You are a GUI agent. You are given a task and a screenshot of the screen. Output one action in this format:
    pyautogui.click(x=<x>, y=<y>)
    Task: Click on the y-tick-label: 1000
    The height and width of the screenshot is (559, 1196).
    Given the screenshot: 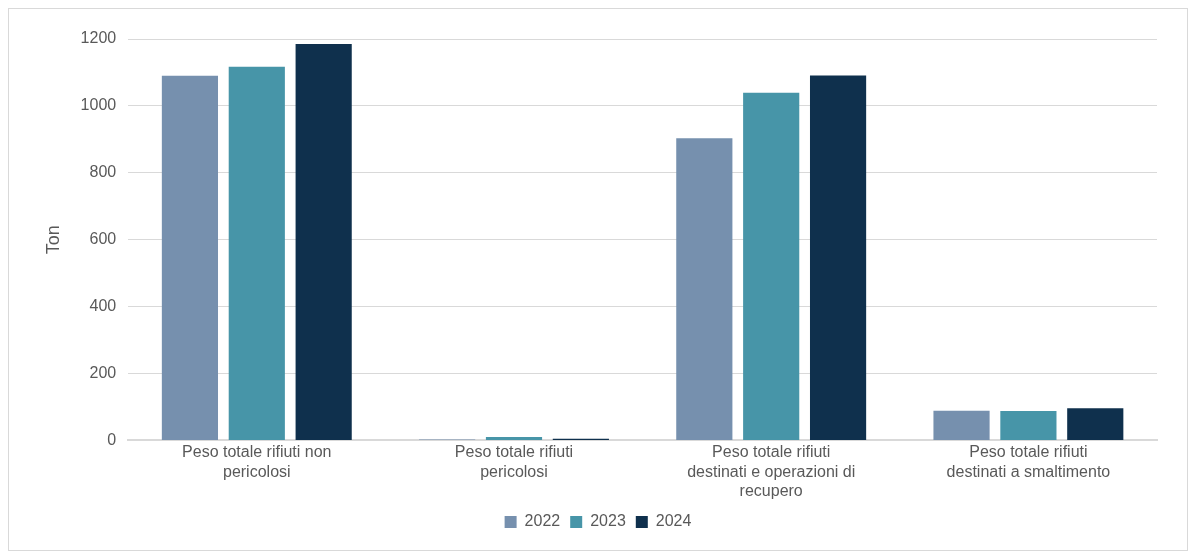 What is the action you would take?
    pyautogui.click(x=98, y=105)
    